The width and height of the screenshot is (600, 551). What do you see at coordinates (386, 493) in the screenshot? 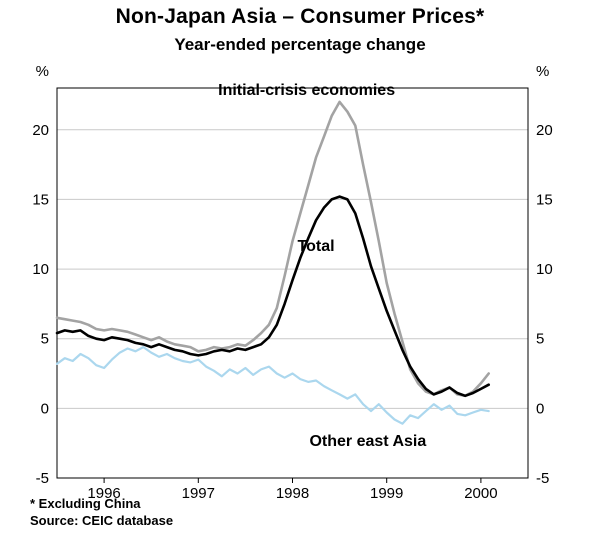
I see `x-tick-label-1999: 1999` at bounding box center [386, 493].